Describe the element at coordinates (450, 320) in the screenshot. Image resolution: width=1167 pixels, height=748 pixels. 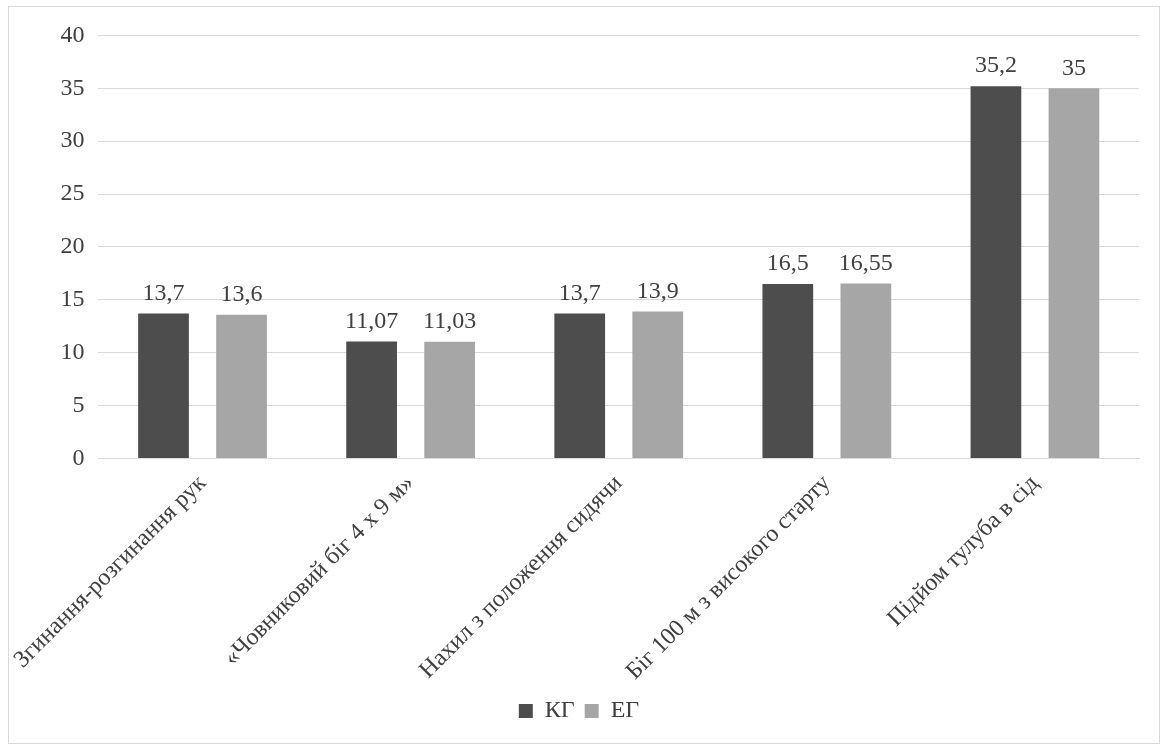
I see `data-label: 11,03` at that location.